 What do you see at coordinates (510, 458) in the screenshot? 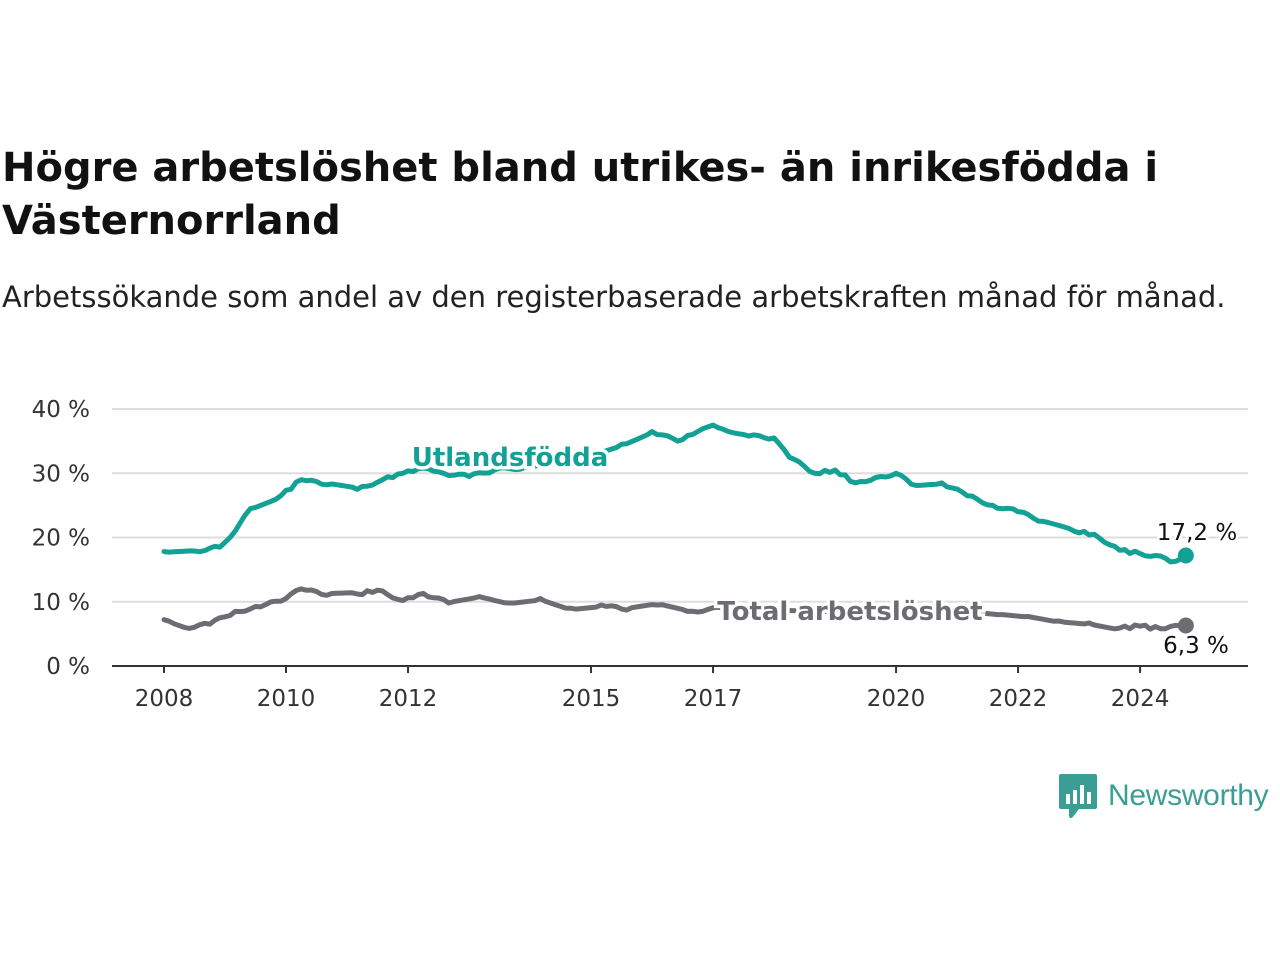
I see `series-name-label: Utlandsfödda` at bounding box center [510, 458].